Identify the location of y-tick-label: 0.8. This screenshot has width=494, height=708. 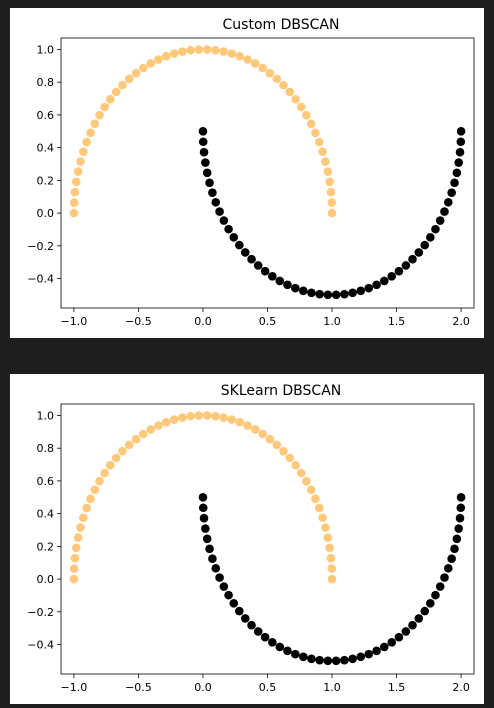
(46, 82).